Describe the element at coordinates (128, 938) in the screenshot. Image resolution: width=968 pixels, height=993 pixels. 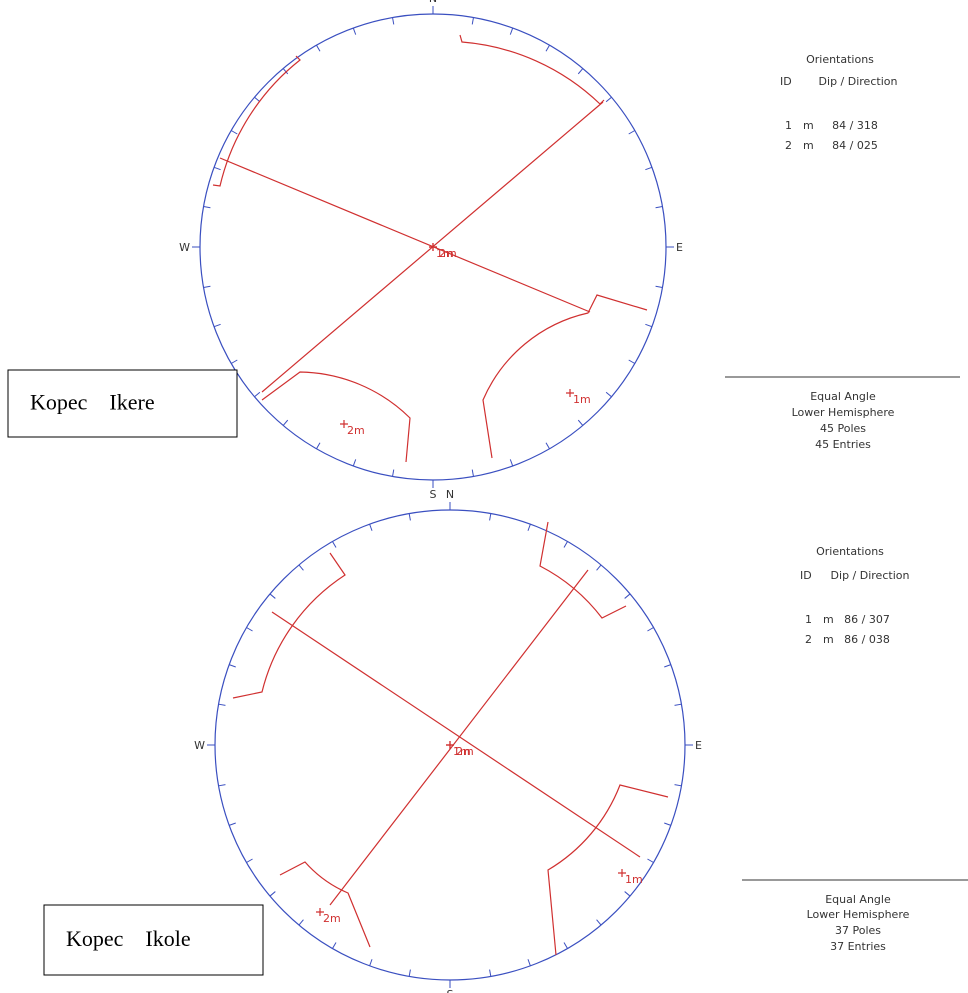
I see `panel-name: Kopec Ikole` at that location.